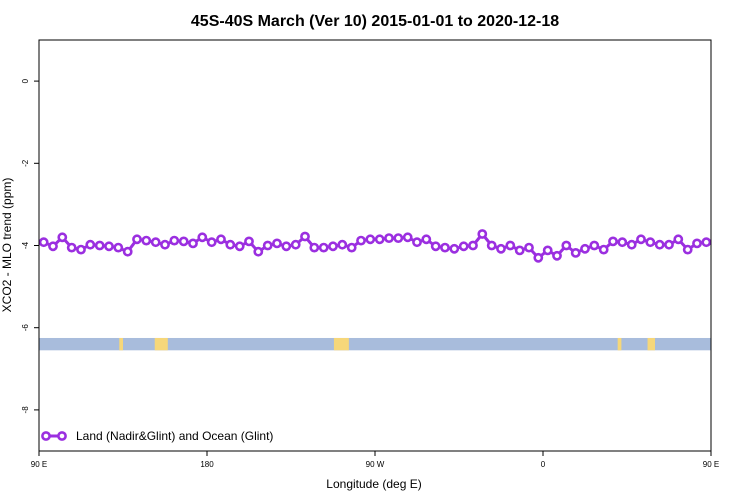 The width and height of the screenshot is (750, 500). What do you see at coordinates (7, 245) in the screenshot?
I see `y-axis-label: XCO2 - MLO trend (ppm)` at bounding box center [7, 245].